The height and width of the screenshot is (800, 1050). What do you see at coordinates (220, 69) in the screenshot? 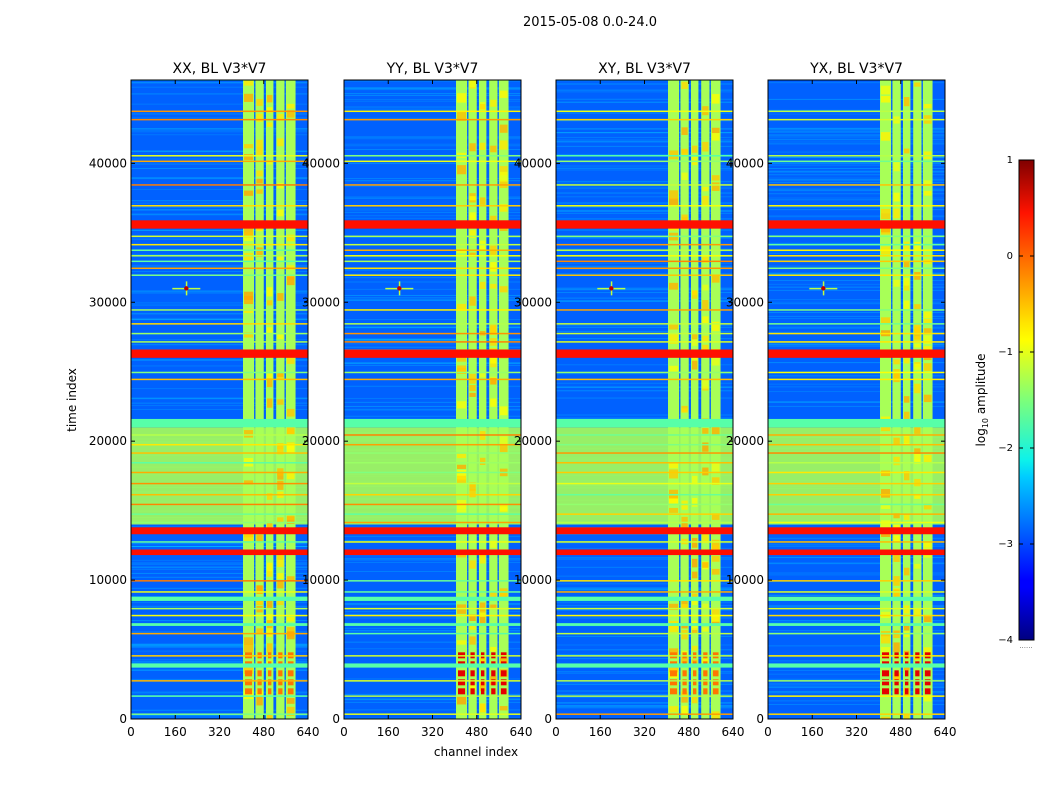
I see `panel-title: XX, BL V3*V7` at bounding box center [220, 69].